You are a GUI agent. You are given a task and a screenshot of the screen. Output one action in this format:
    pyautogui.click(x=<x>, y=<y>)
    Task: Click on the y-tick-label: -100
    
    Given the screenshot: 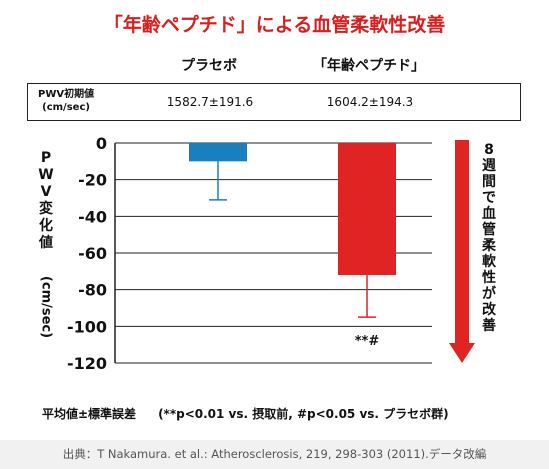 What is the action you would take?
    pyautogui.click(x=87, y=326)
    